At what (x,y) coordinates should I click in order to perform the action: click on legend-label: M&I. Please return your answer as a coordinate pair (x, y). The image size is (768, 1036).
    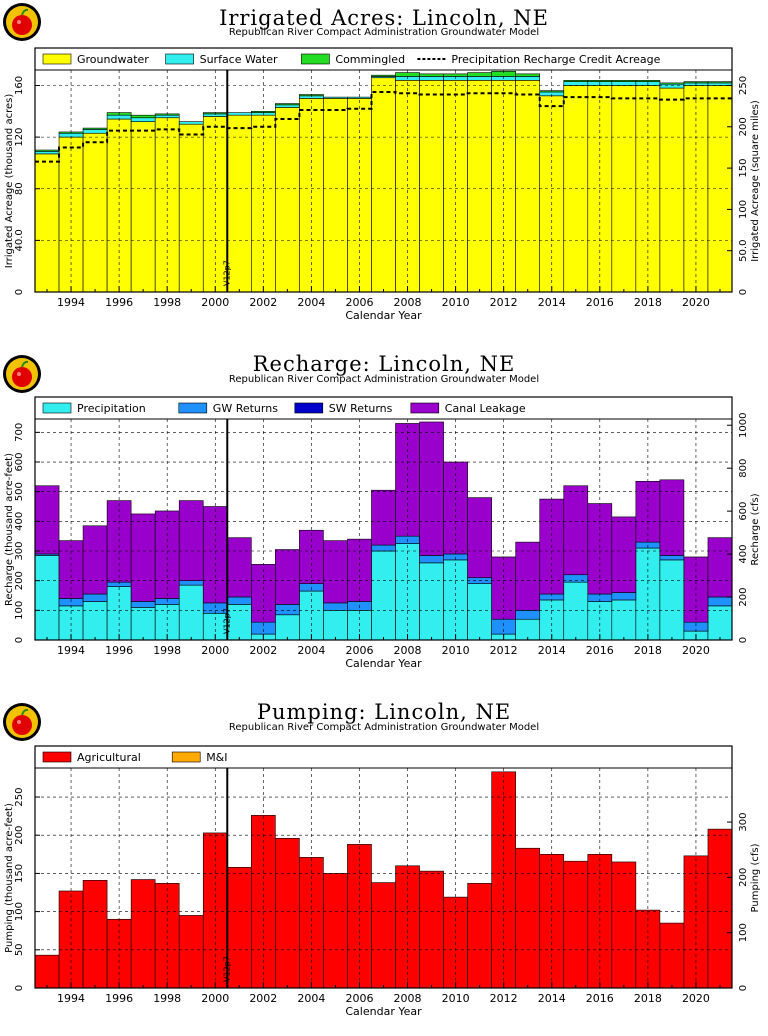
    Looking at the image, I should click on (216, 757).